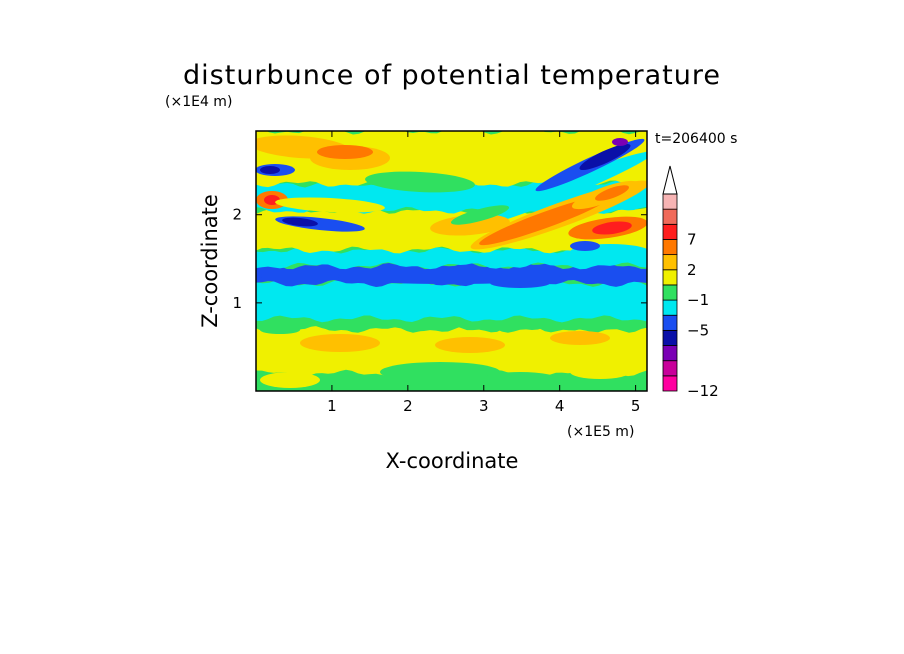 This screenshot has height=654, width=904. I want to click on colorbar-labels: 7 2 −1 −5 −12, so click(703, 315).